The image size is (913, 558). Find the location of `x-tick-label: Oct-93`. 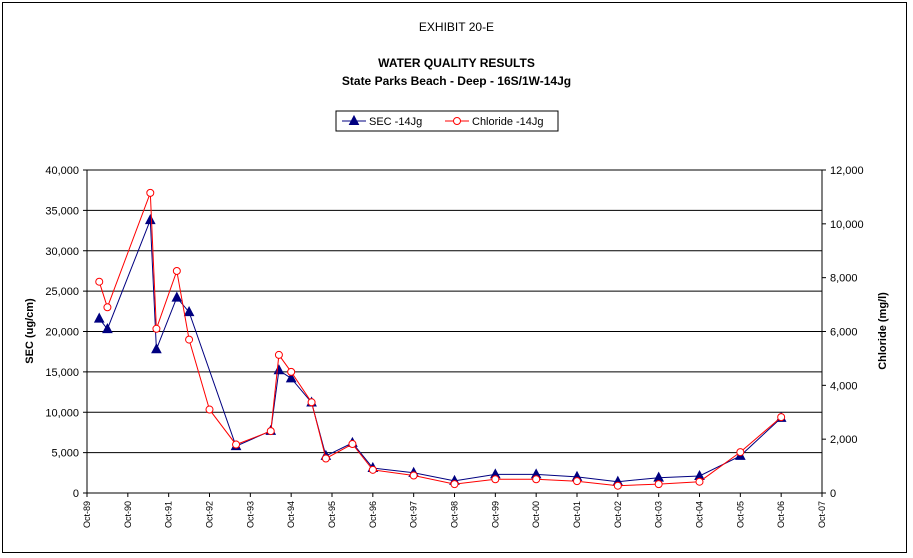

x-tick-label: Oct-93 is located at coordinates (250, 514).